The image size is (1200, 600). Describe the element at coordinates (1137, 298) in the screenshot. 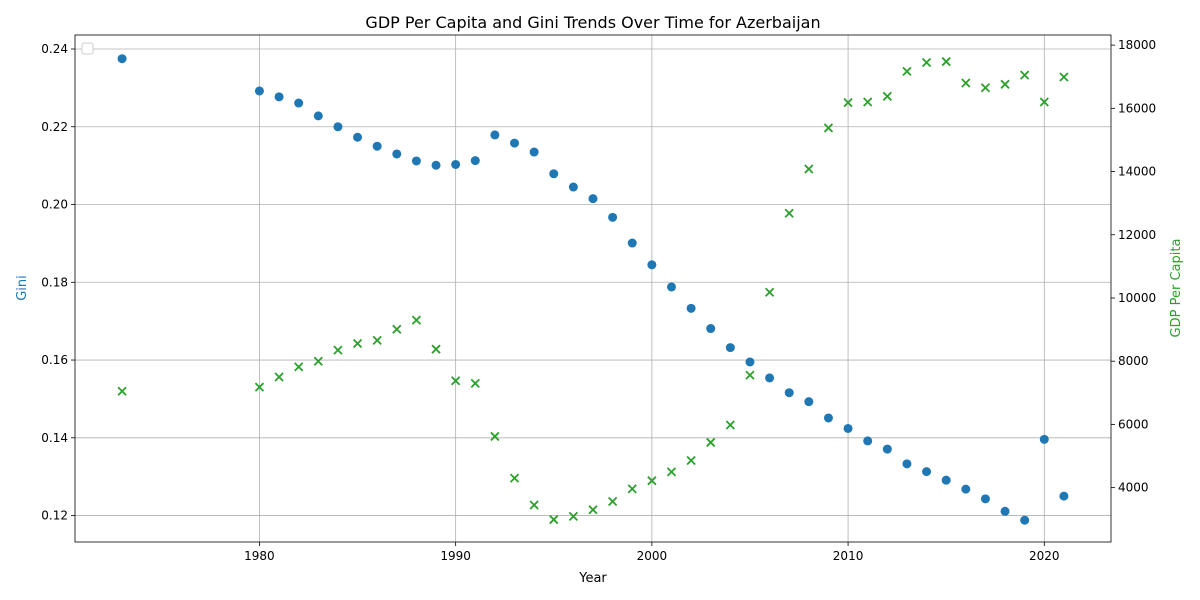

I see `y-right-tick-label: 10000` at that location.